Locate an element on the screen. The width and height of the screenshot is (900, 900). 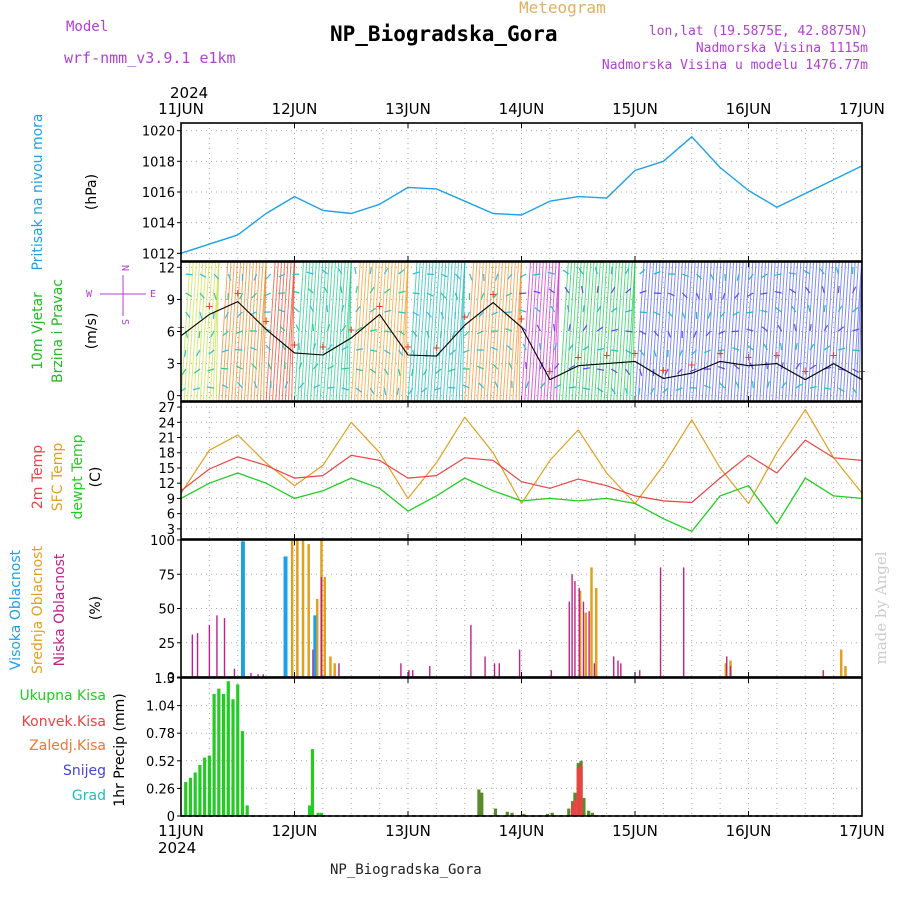
x-tick-label-bottom: 16JUN is located at coordinates (749, 831).